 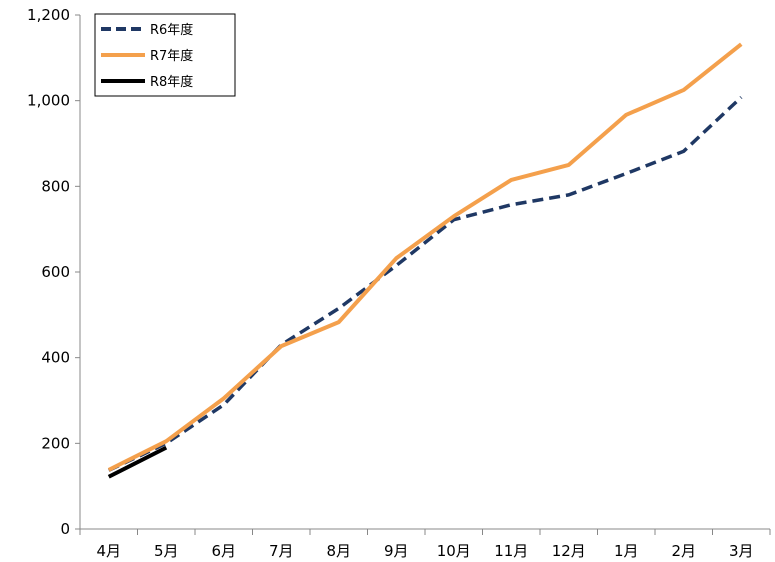 What do you see at coordinates (626, 551) in the screenshot?
I see `x-tick-label: 1月` at bounding box center [626, 551].